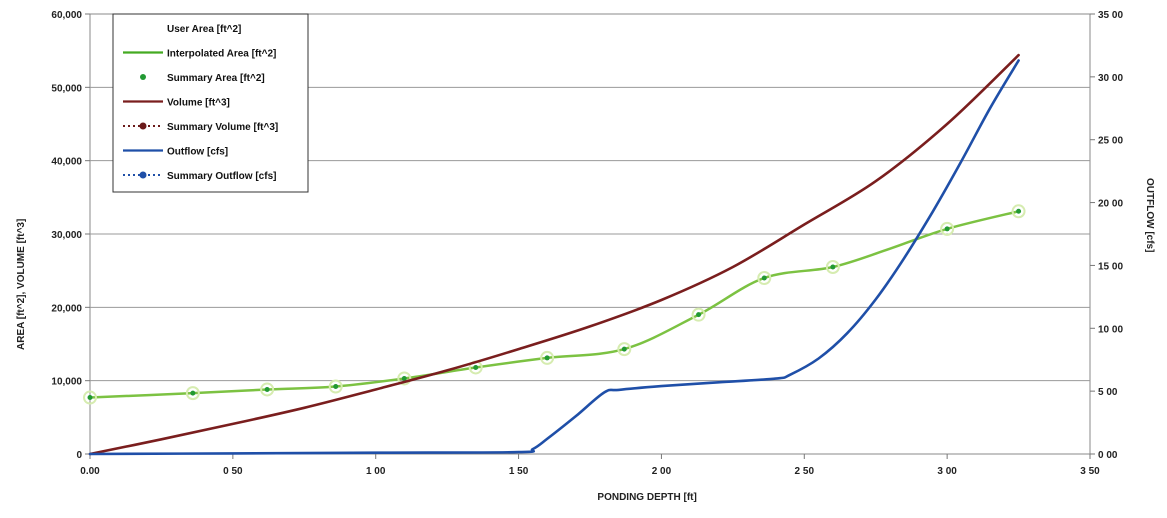 The image size is (1167, 518). What do you see at coordinates (1090, 471) in the screenshot?
I see `x-tick-label: 3 50` at bounding box center [1090, 471].